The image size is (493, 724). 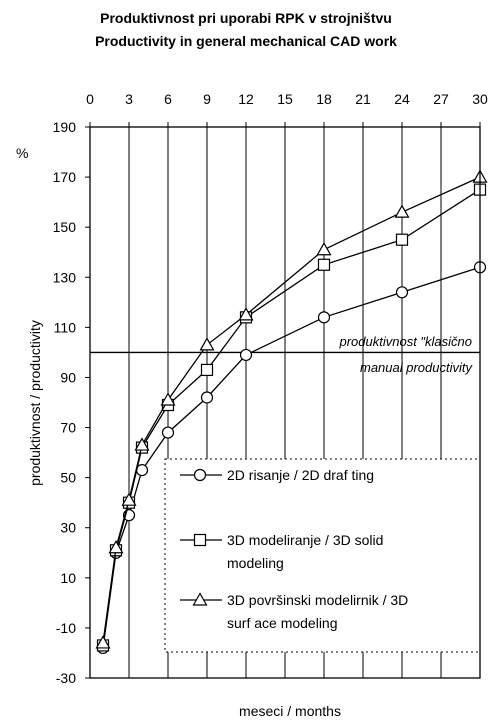 I want to click on x-tick-label-24: 24, so click(x=402, y=99).